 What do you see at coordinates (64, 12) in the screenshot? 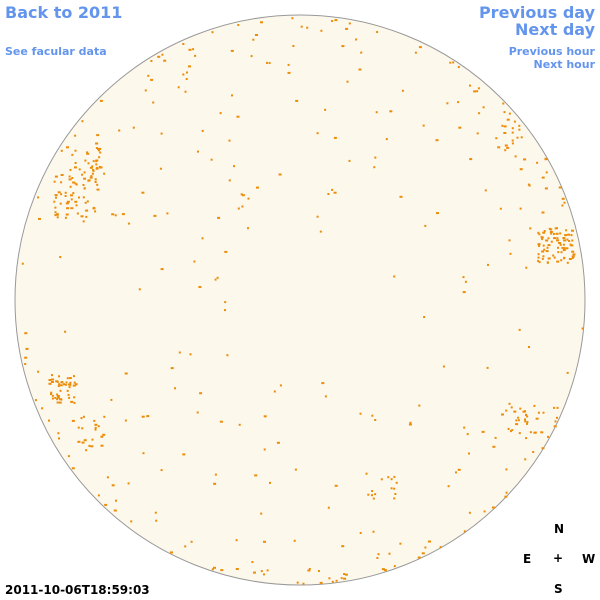
I see `back-link: Back to 2011` at bounding box center [64, 12].